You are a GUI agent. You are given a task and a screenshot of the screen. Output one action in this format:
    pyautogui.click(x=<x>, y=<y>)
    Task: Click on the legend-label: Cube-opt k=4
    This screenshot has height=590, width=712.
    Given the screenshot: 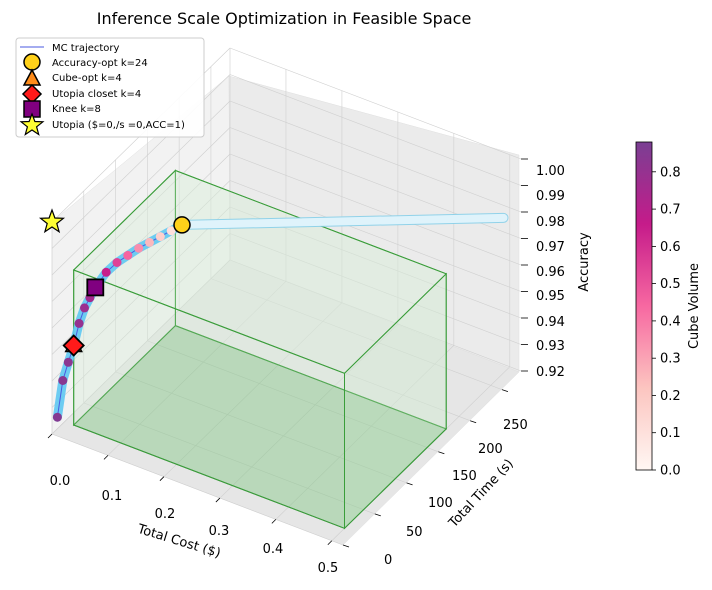 What is the action you would take?
    pyautogui.click(x=87, y=78)
    